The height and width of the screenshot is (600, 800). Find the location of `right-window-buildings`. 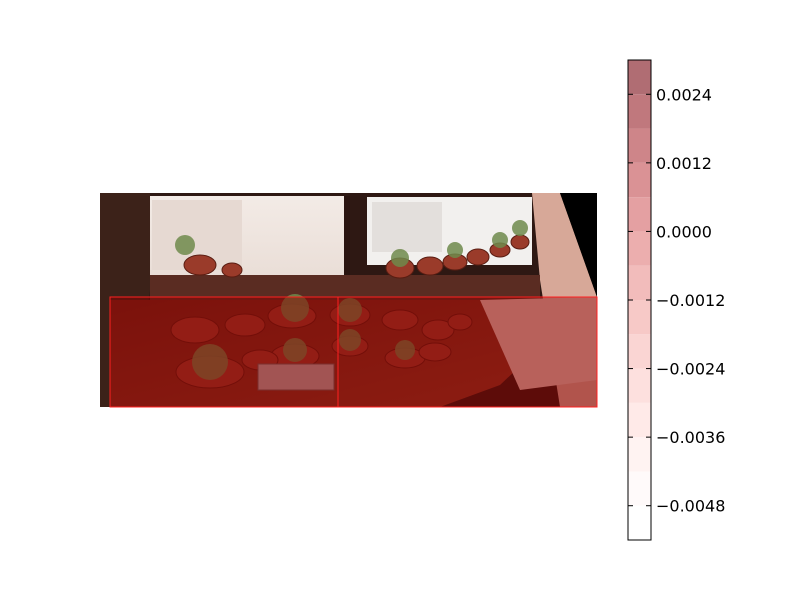

right-window-buildings is located at coordinates (407, 227).